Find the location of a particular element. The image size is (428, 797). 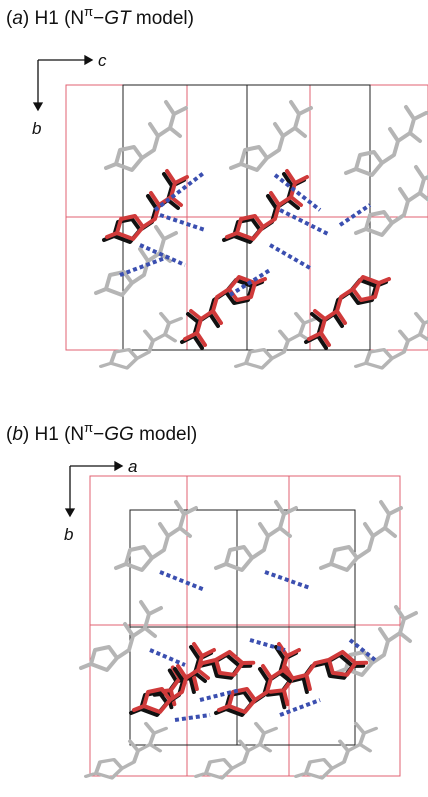

panel-title: (b) H1 (Nπ−GG model) is located at coordinates (101, 432).